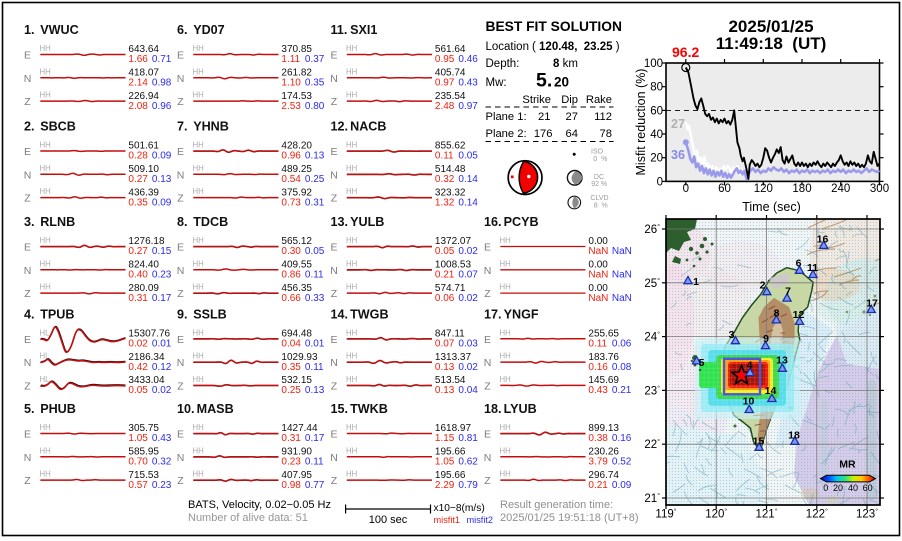 The height and width of the screenshot is (541, 902). I want to click on svg-text: 899.13, so click(603, 428).